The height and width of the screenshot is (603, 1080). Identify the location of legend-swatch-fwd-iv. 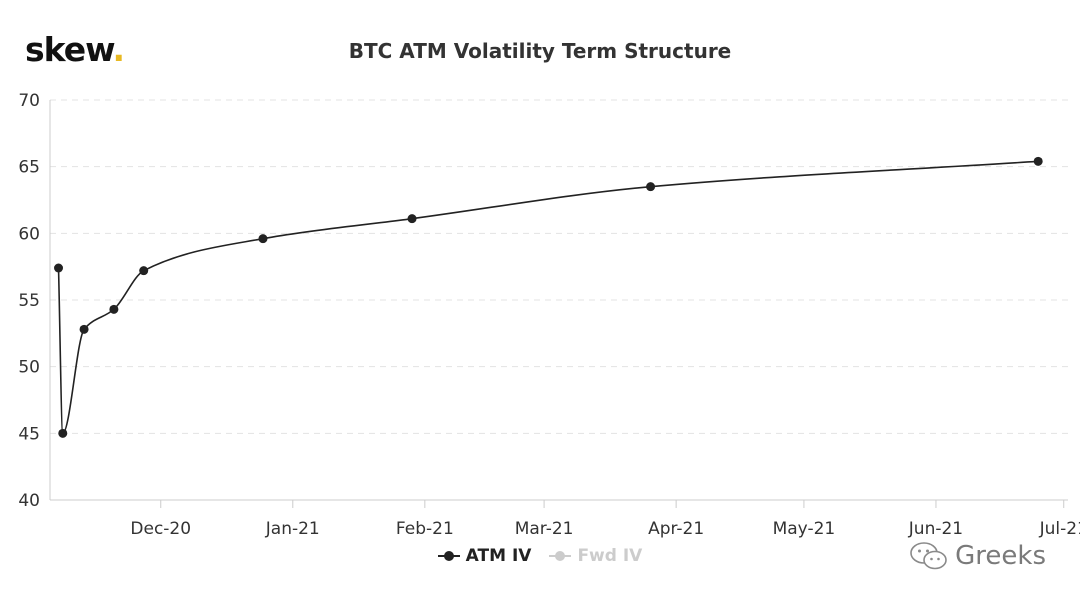
(560, 556).